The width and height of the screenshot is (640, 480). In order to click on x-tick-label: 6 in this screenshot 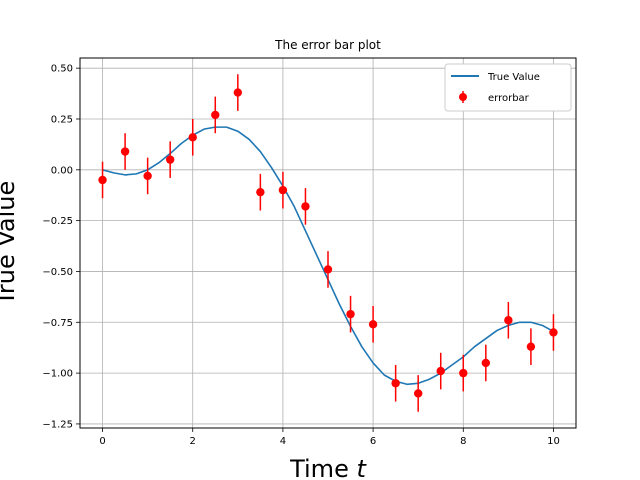, I will do `click(373, 441)`.